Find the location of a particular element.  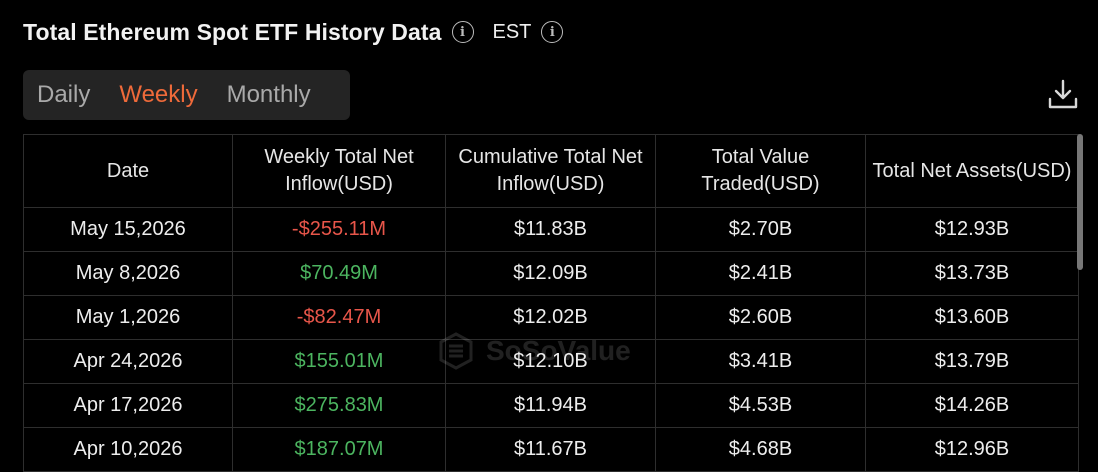

timezone-label: EST is located at coordinates (512, 31).